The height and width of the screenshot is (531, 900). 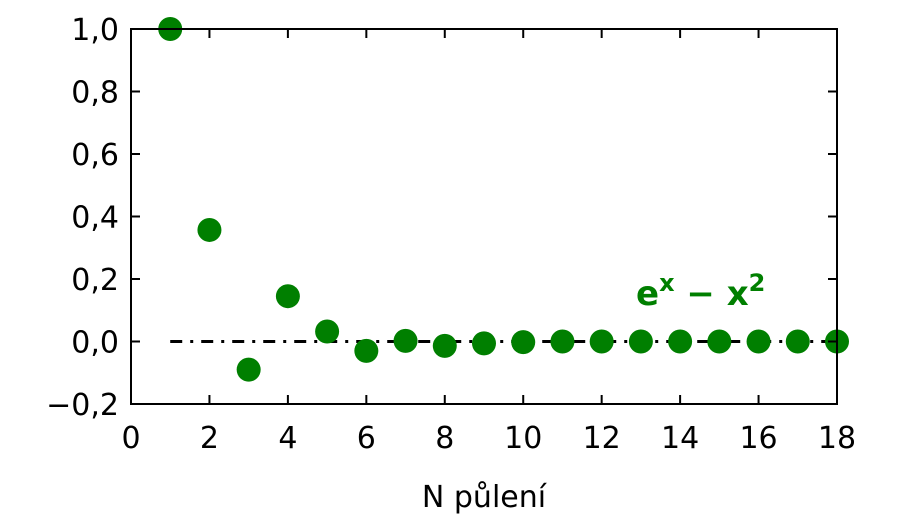 I want to click on series-label-exponent-x: x, so click(x=667, y=283).